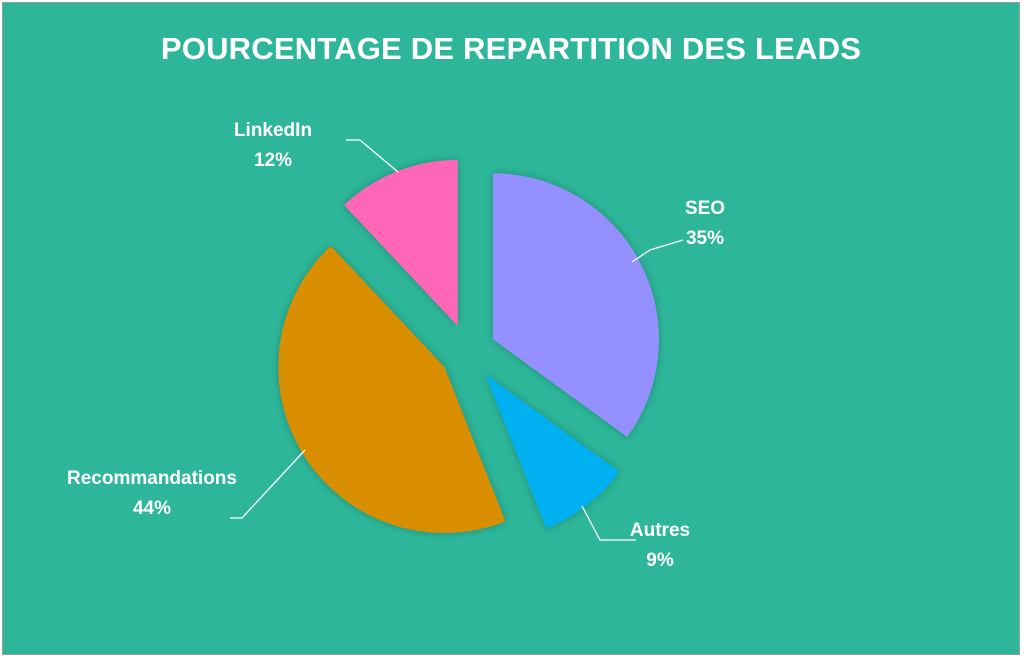  I want to click on leader-line-recommandations, so click(268, 484).